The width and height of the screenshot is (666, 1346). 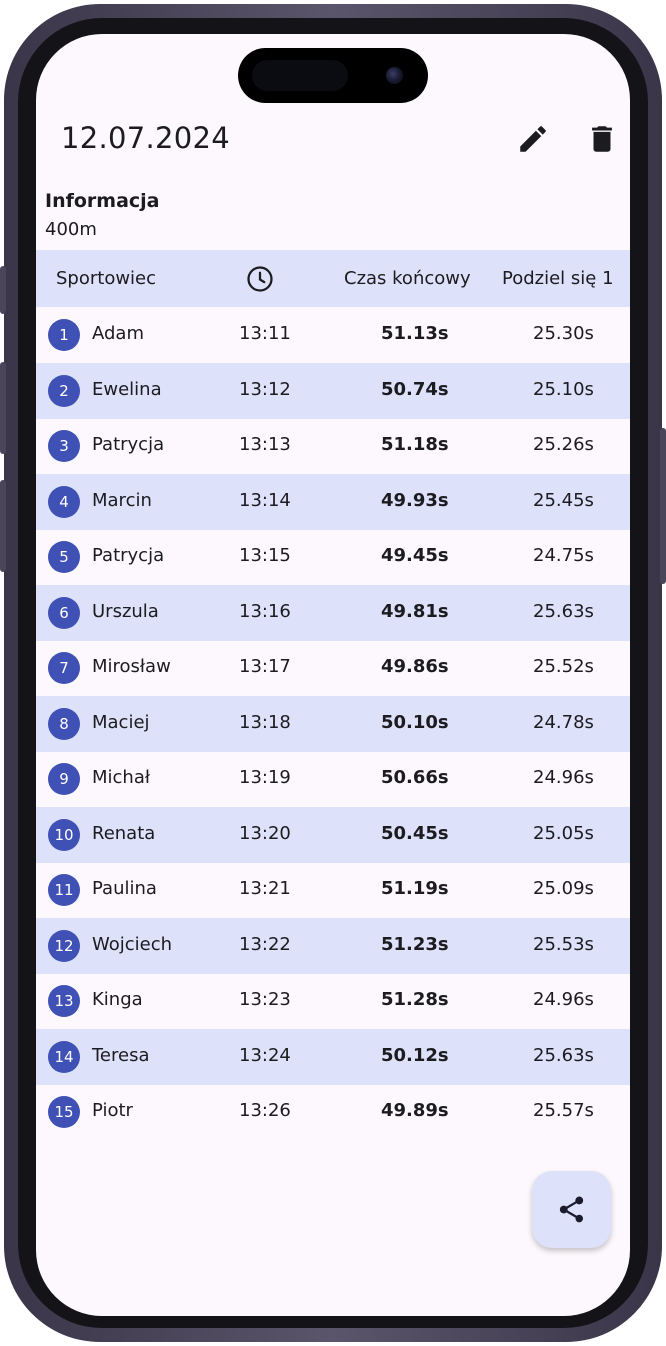 I want to click on final-time: 49.86s, so click(x=415, y=666).